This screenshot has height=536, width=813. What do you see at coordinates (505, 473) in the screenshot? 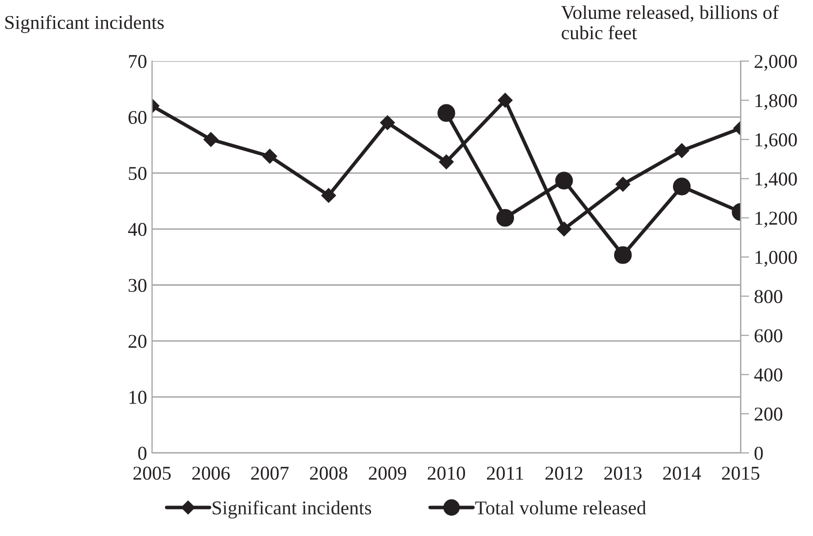
I see `x-tick-label: 2011` at bounding box center [505, 473].